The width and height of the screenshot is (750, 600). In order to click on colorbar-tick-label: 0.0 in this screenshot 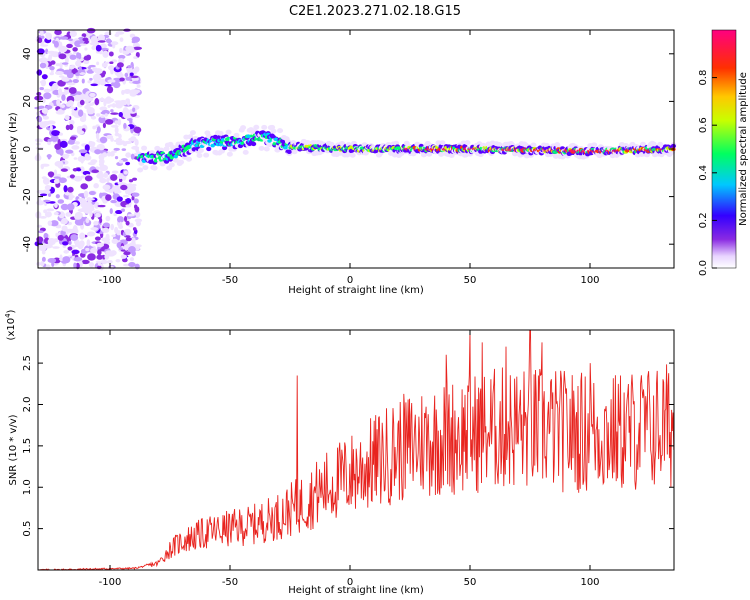, I will do `click(703, 268)`.